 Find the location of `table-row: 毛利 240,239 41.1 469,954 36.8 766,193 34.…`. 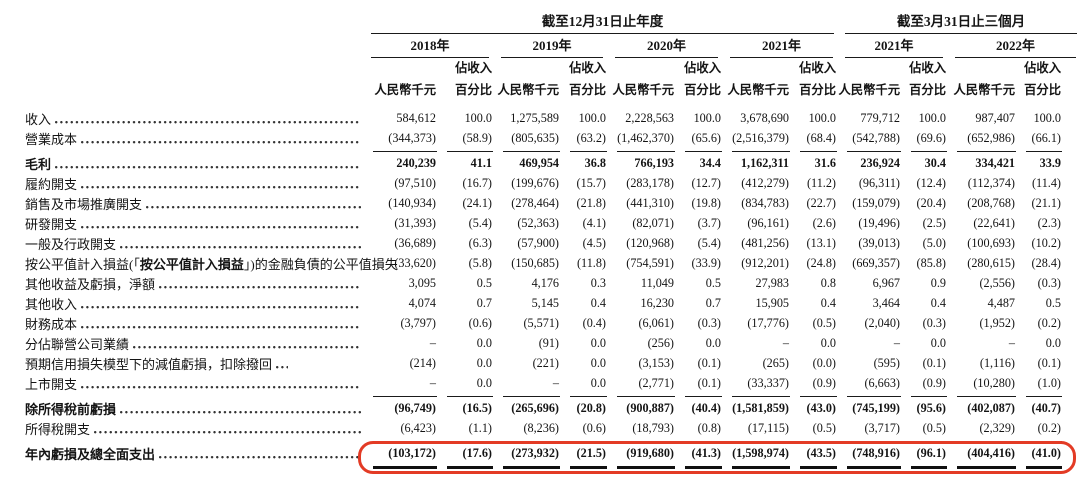

table-row: 毛利 240,239 41.1 469,954 36.8 766,193 34.… is located at coordinates (540, 163).